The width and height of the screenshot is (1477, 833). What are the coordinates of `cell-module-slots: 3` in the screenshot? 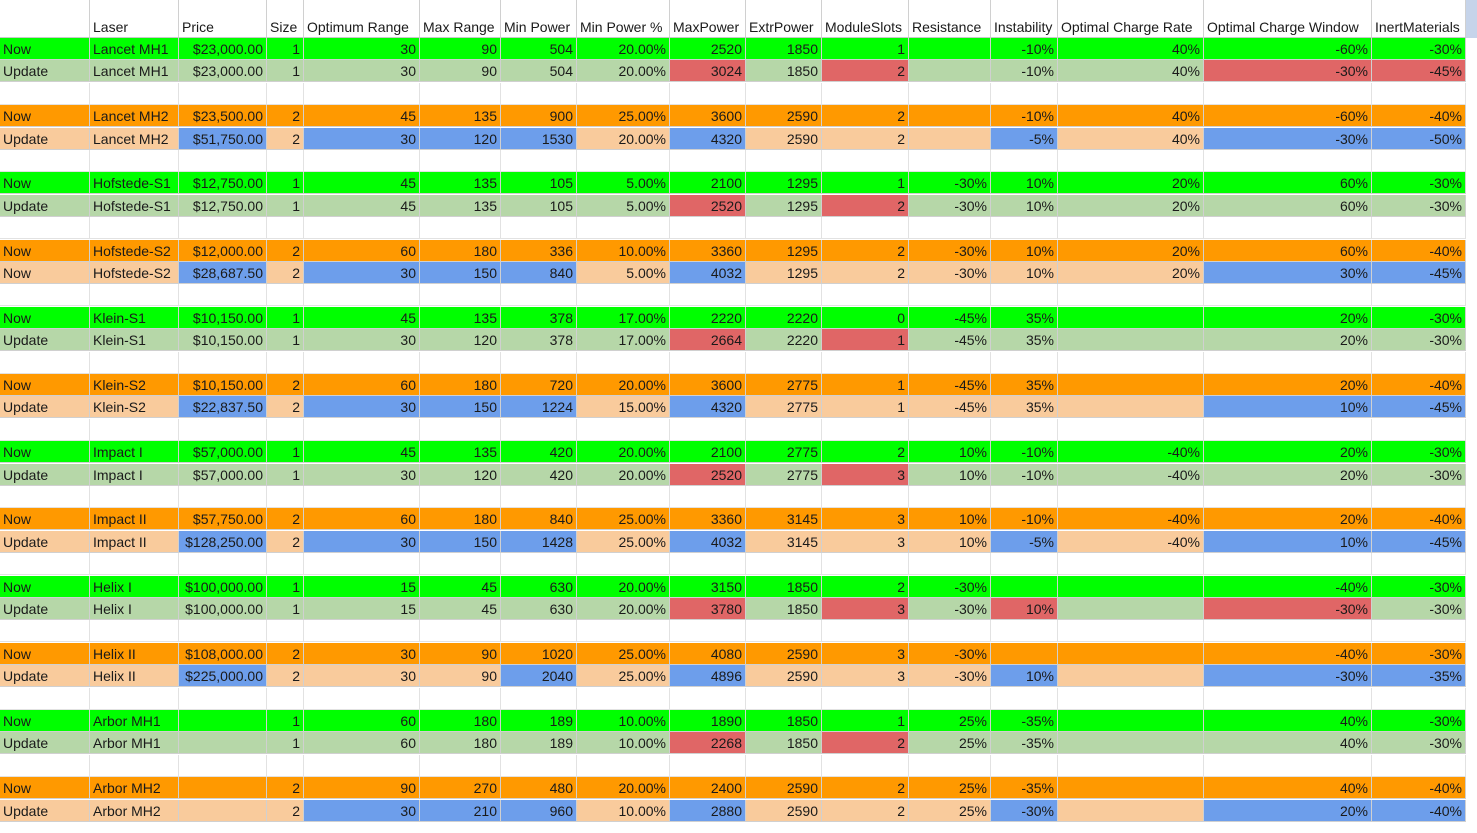 It's located at (865, 609).